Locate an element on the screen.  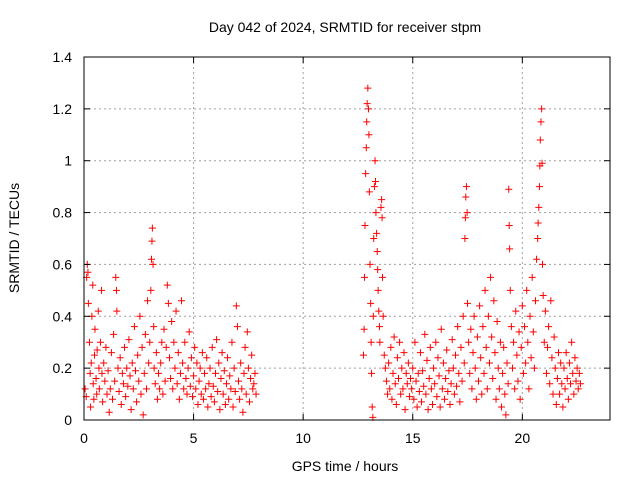
y-tick-label: 0.4 is located at coordinates (63, 316).